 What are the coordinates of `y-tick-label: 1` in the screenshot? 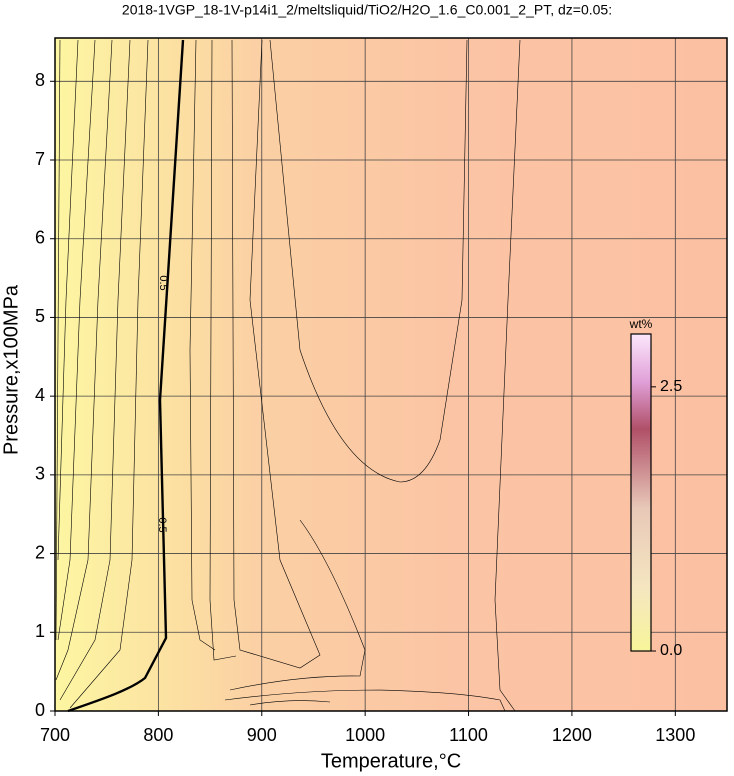 It's located at (40, 631).